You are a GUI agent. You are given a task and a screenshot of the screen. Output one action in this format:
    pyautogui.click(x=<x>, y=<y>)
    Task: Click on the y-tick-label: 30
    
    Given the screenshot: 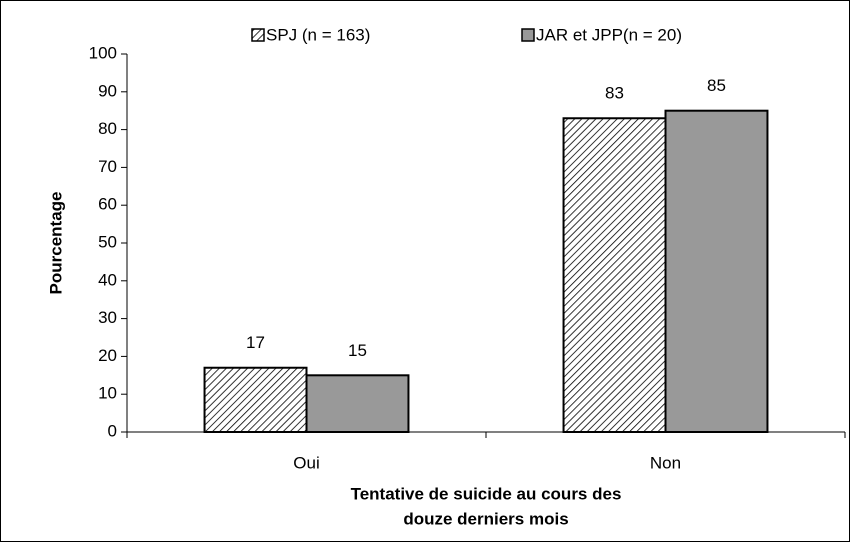 What is the action you would take?
    pyautogui.click(x=107, y=317)
    